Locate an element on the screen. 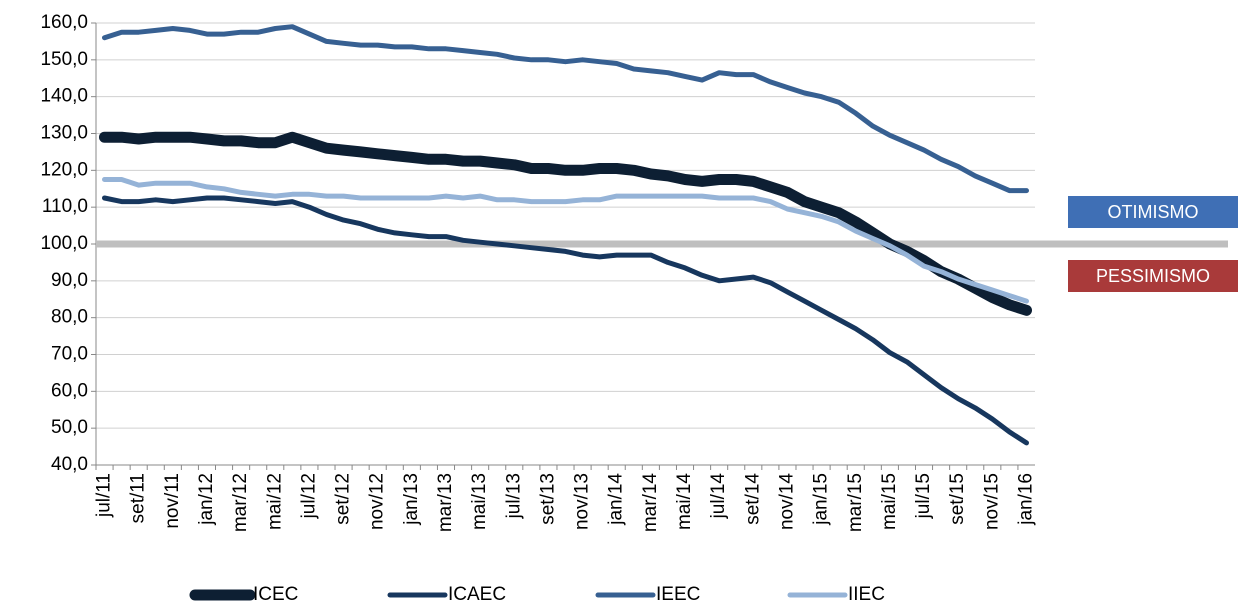 This screenshot has width=1253, height=607. y-tick-label: 160,0 is located at coordinates (64, 22).